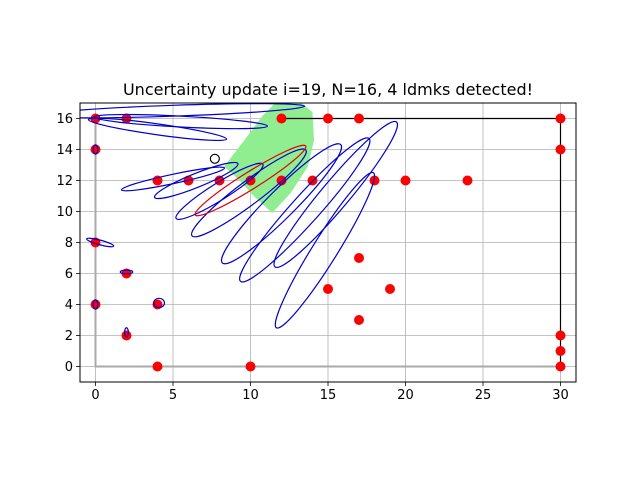 The image size is (640, 480). What do you see at coordinates (483, 395) in the screenshot?
I see `x-tick-label: 25` at bounding box center [483, 395].